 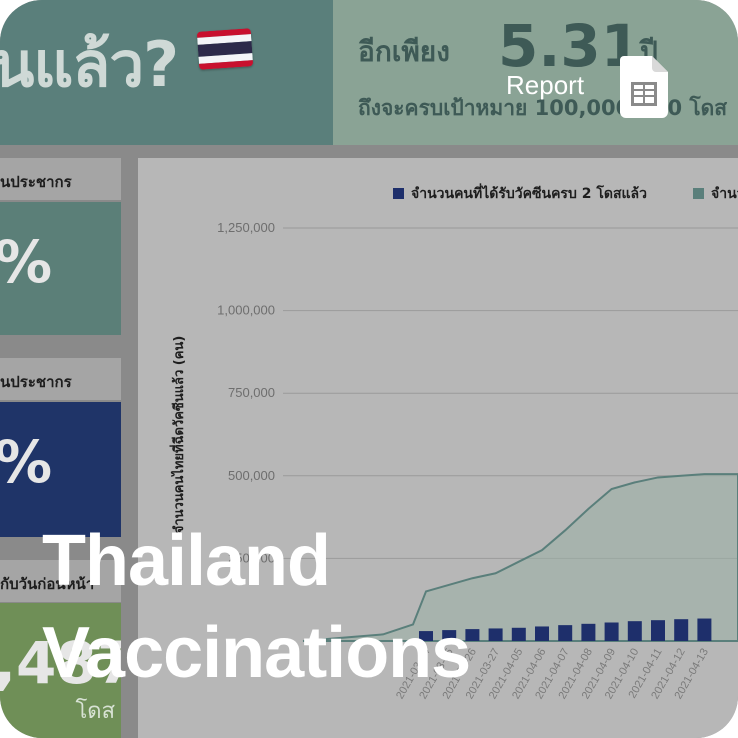 What do you see at coordinates (60, 268) in the screenshot?
I see `stat-card-1: %` at bounding box center [60, 268].